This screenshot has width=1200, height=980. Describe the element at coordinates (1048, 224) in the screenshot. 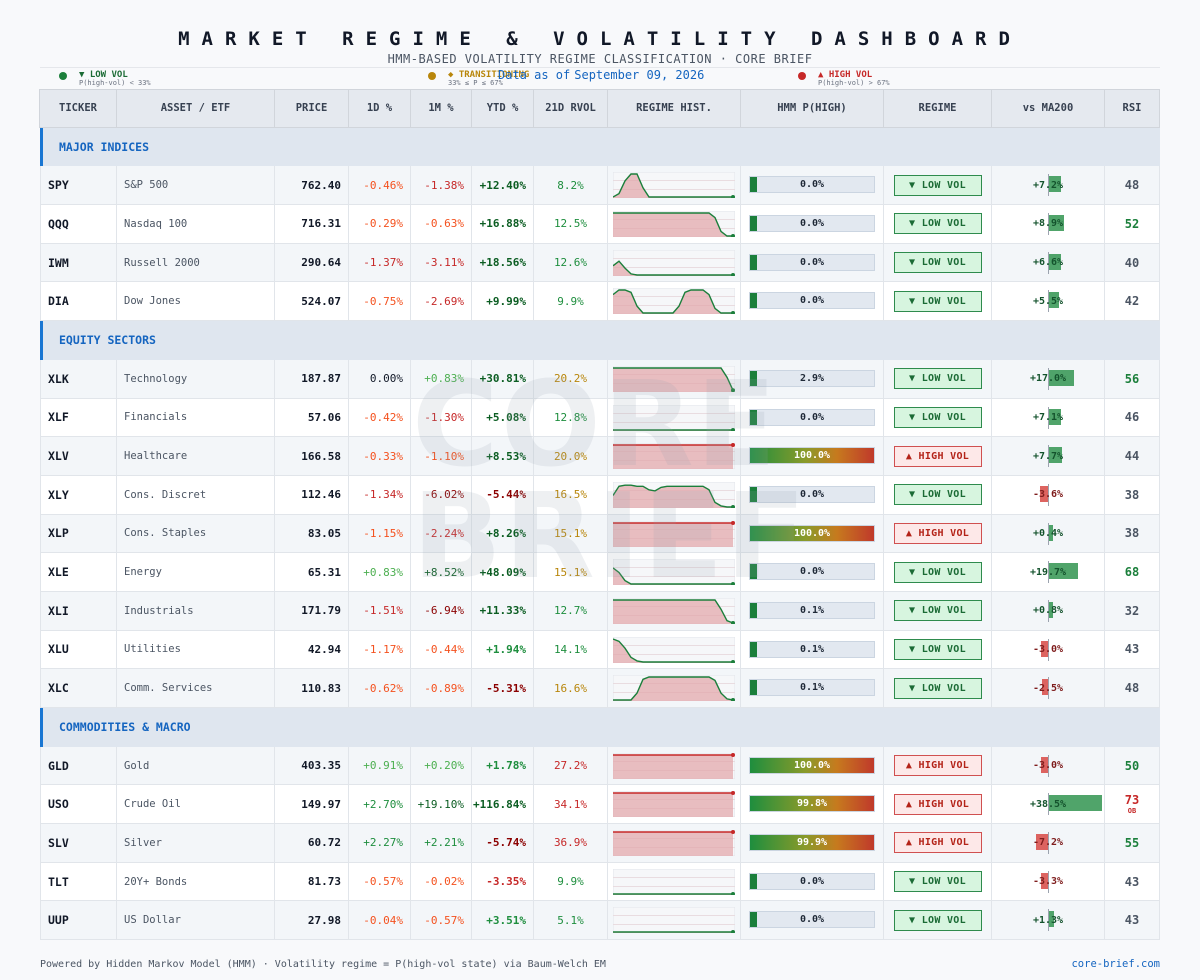

I see `vs-ma200-cell: +8.9%` at that location.